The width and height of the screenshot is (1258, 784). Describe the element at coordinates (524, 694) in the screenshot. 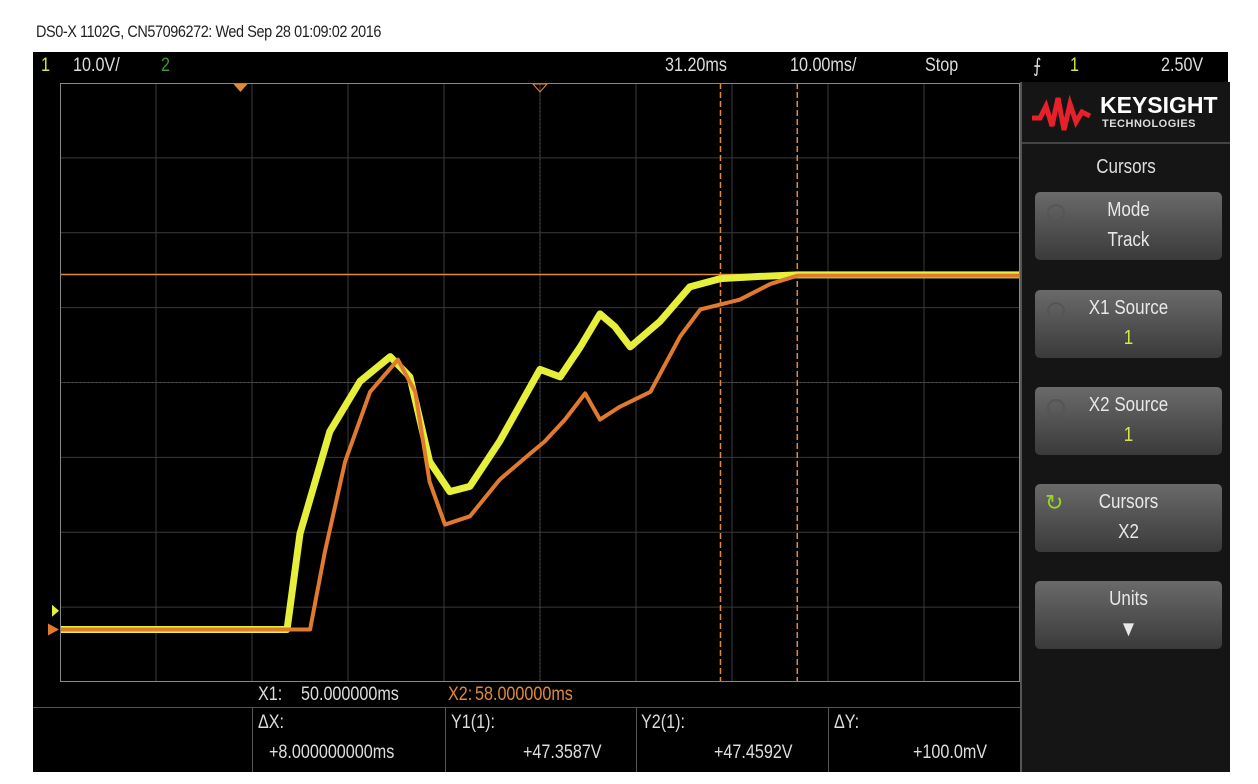

I see `x2-value: 58.000000ms` at that location.